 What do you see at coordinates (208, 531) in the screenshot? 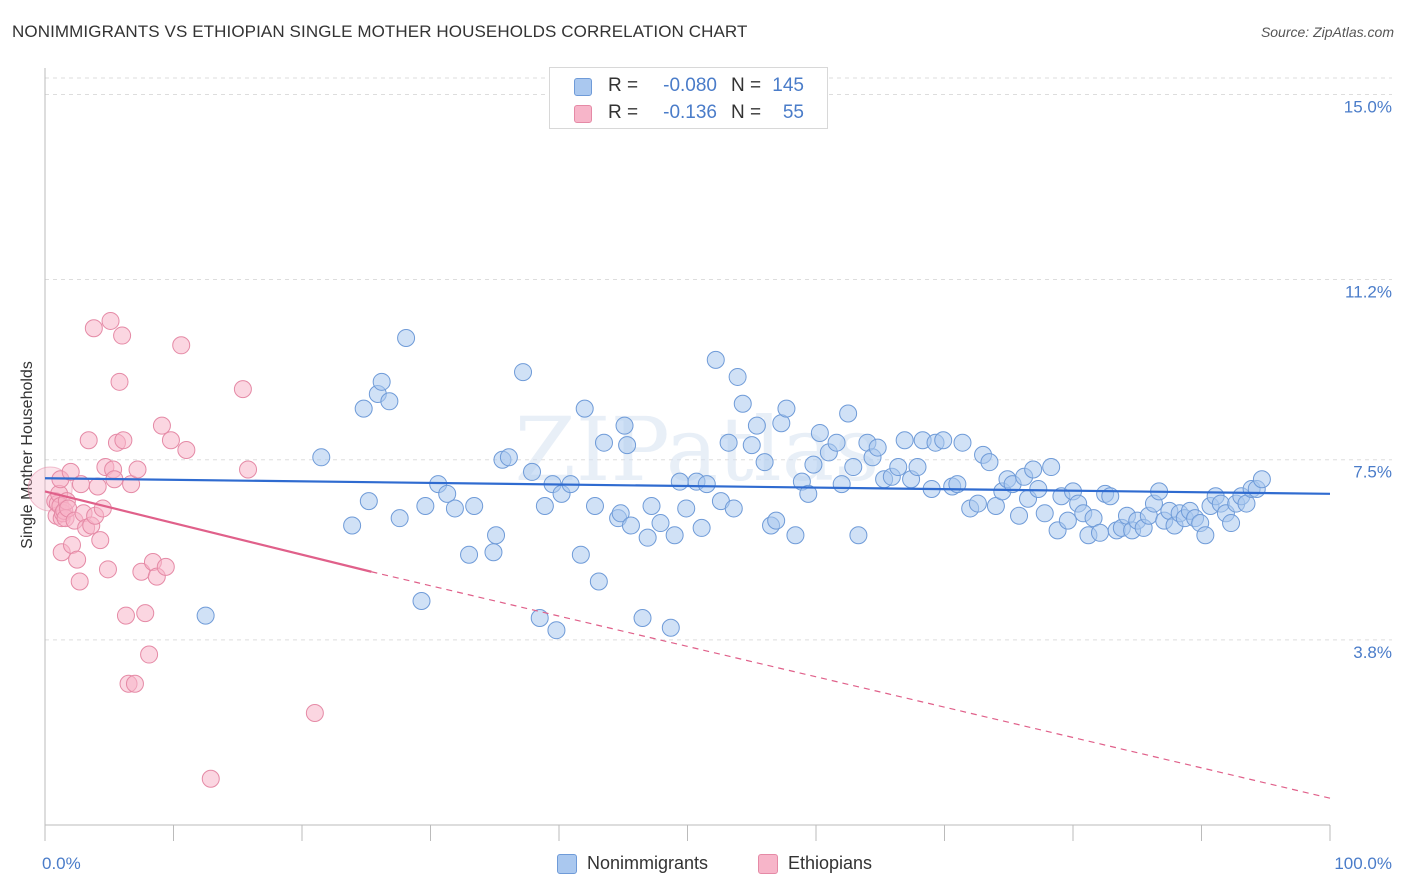
I see `ethiopians-trend-line` at bounding box center [208, 531].